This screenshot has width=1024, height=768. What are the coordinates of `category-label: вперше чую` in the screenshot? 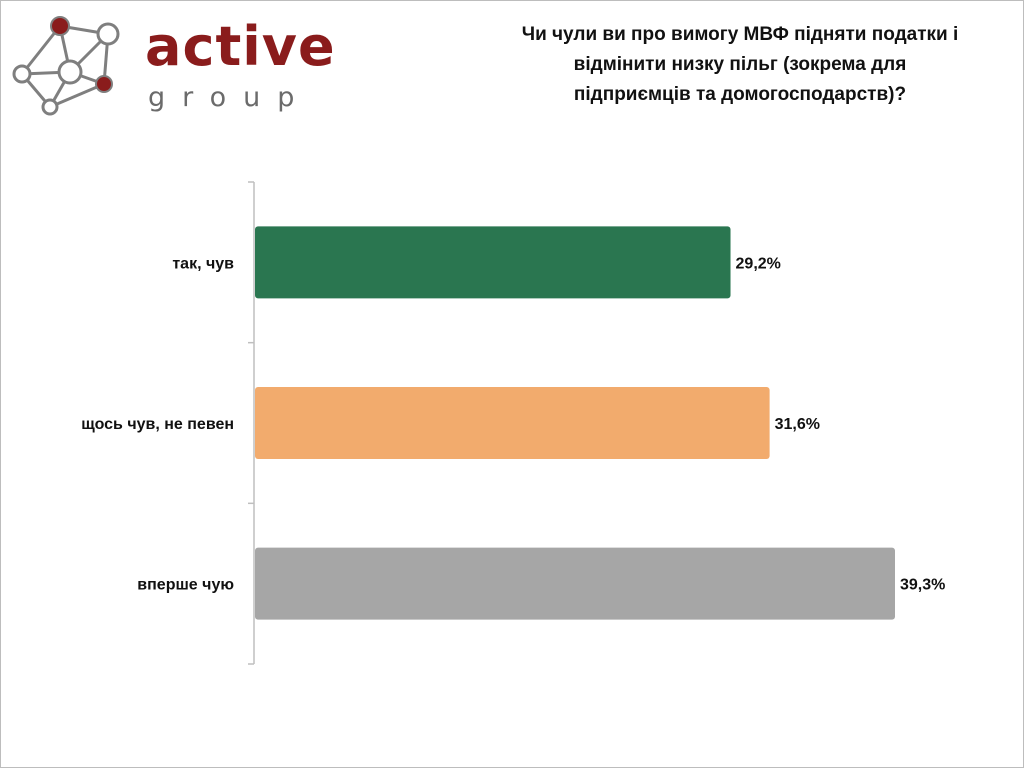 It's located at (185, 585).